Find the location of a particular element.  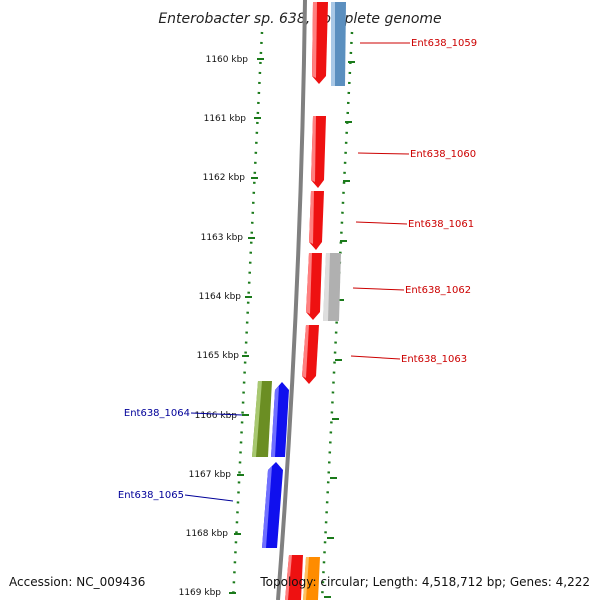

gene-label: Ent638_1060 is located at coordinates (443, 154).